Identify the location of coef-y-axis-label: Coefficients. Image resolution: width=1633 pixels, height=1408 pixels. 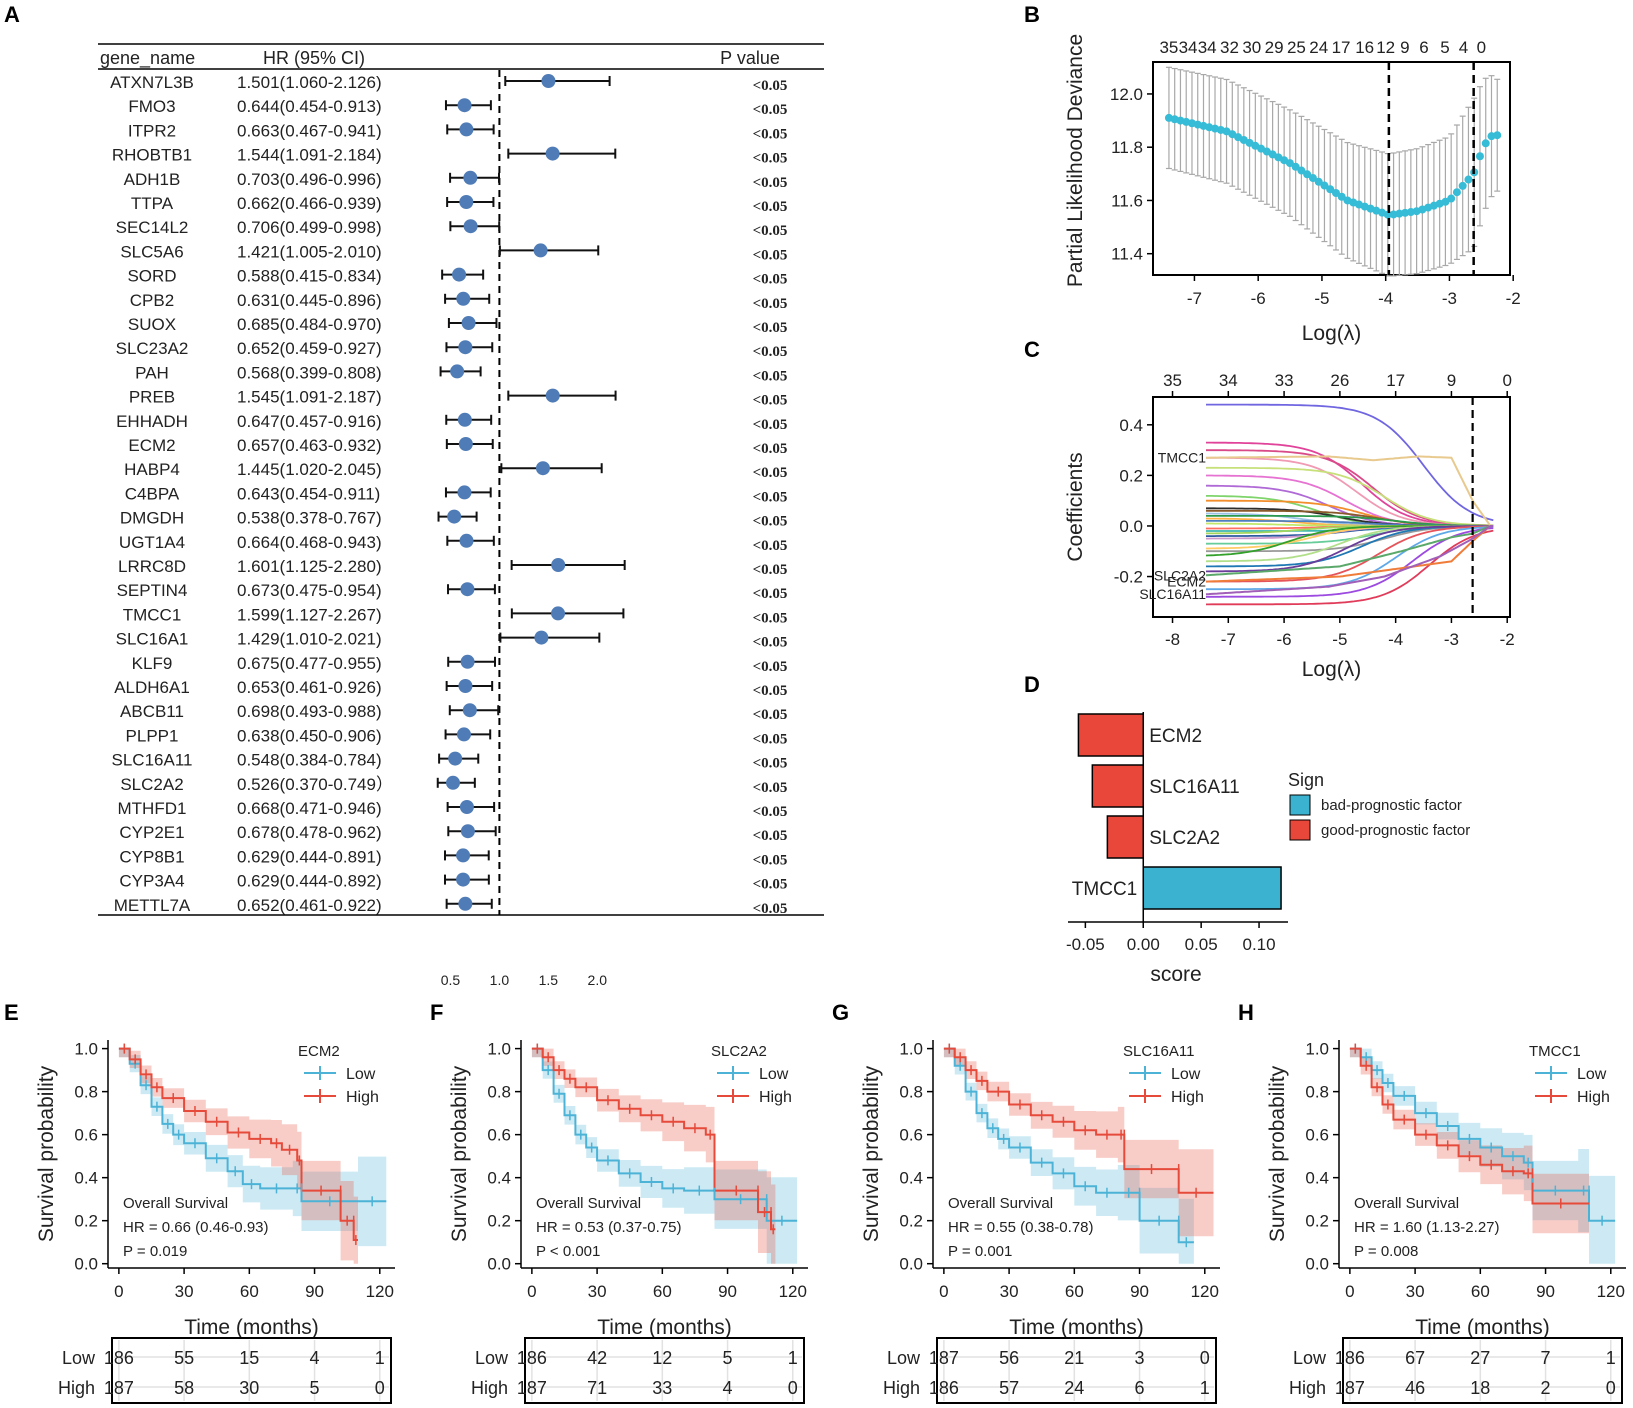
(1075, 506).